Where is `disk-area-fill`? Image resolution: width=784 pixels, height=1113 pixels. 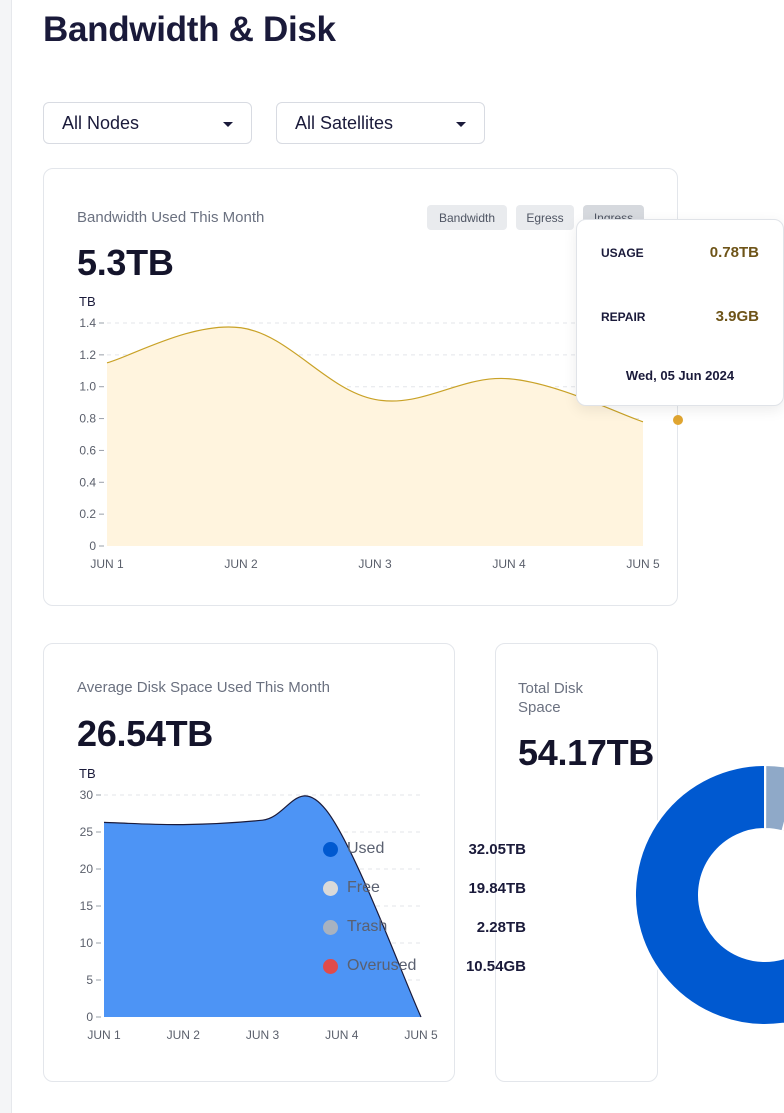 disk-area-fill is located at coordinates (262, 906).